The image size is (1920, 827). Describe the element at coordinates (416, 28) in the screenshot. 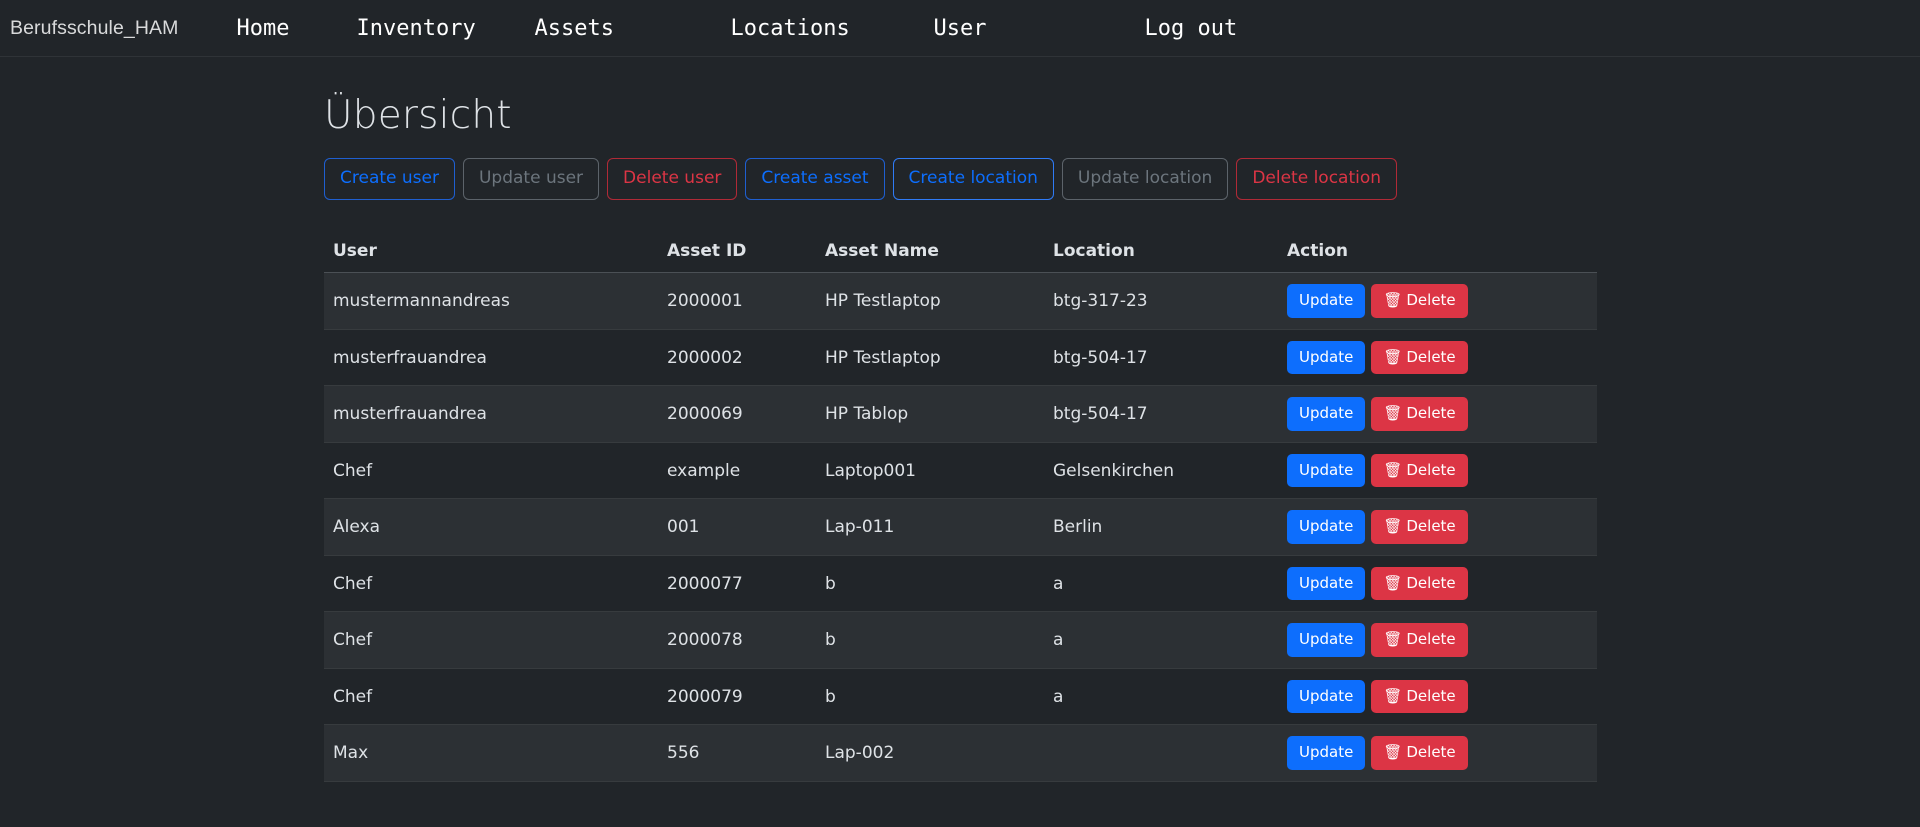

I see `nav-item-inventory: Inventory` at that location.